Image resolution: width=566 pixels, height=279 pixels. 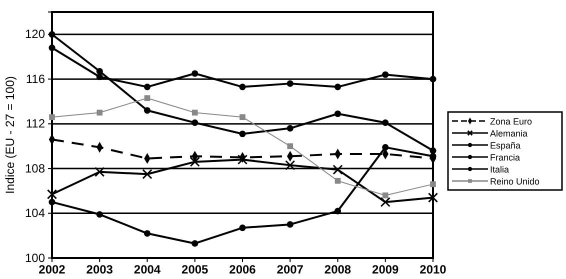 I want to click on legend-label: Francia, so click(x=505, y=157).